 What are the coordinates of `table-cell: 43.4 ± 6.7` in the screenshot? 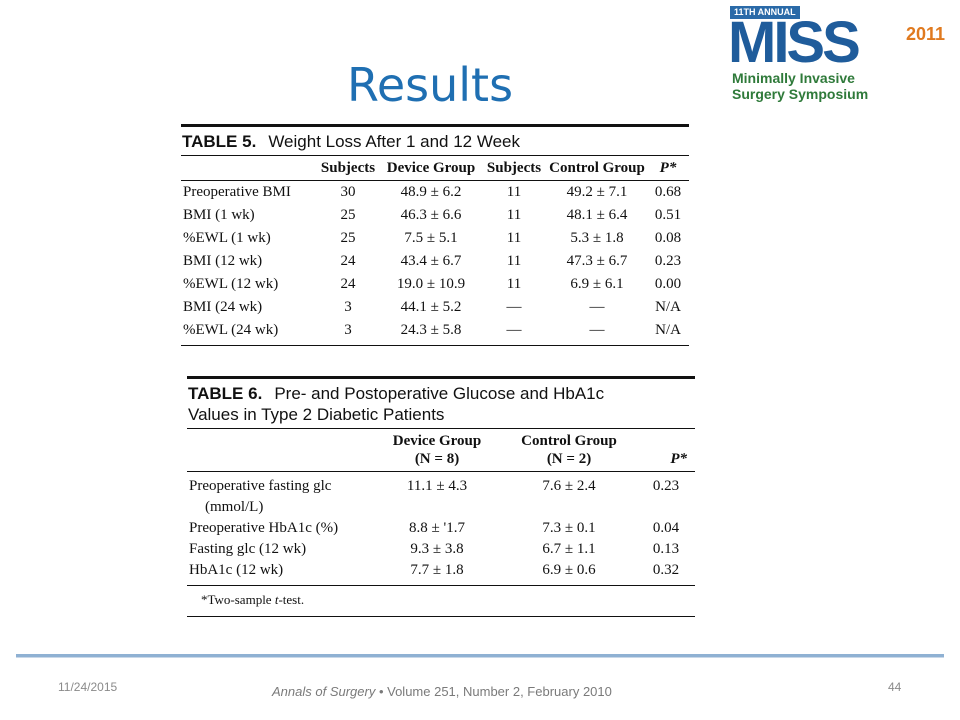 It's located at (431, 261).